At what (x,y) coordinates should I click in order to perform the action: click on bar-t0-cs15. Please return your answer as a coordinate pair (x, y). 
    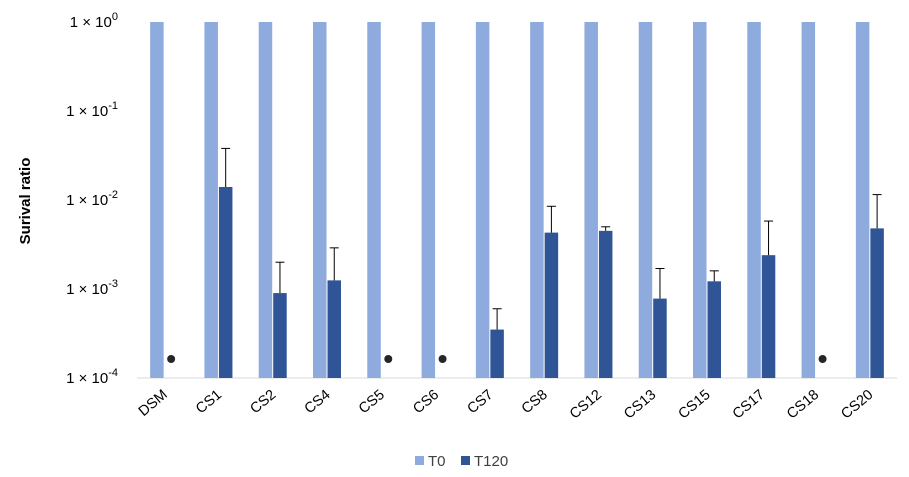
    Looking at the image, I should click on (700, 200).